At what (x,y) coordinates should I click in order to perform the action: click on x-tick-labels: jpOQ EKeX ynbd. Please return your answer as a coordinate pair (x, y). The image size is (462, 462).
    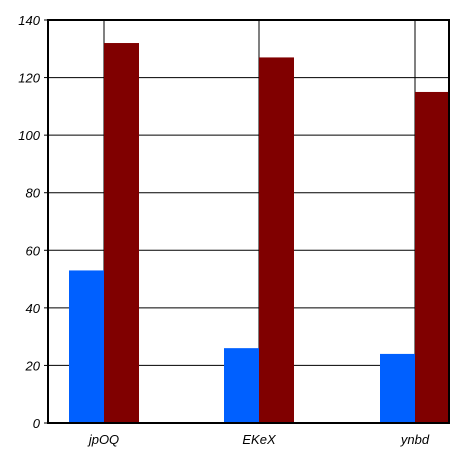
    Looking at the image, I should click on (258, 439).